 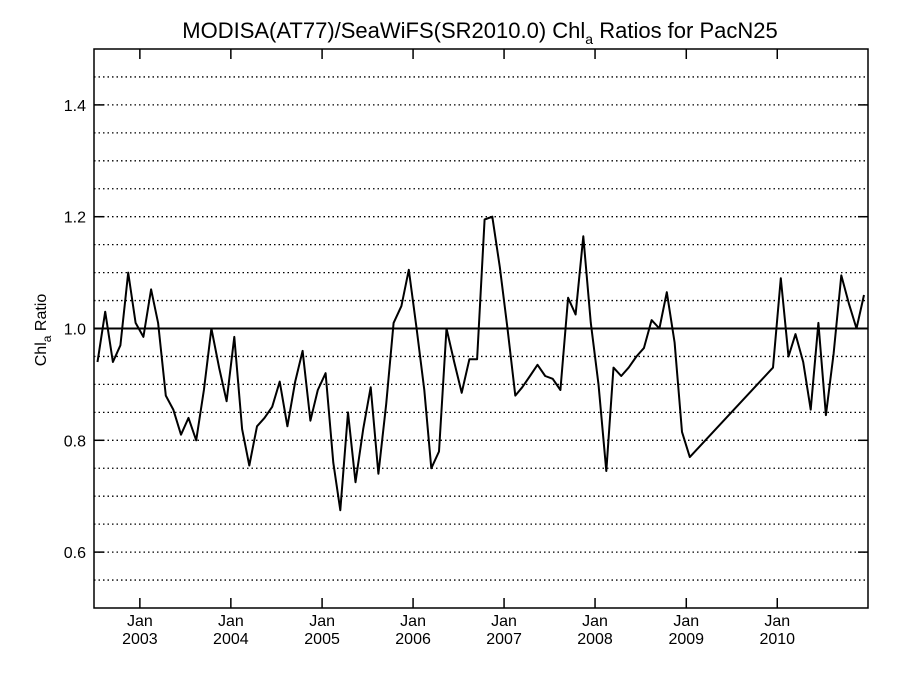 I want to click on chart-title-subscript: a, so click(x=589, y=39).